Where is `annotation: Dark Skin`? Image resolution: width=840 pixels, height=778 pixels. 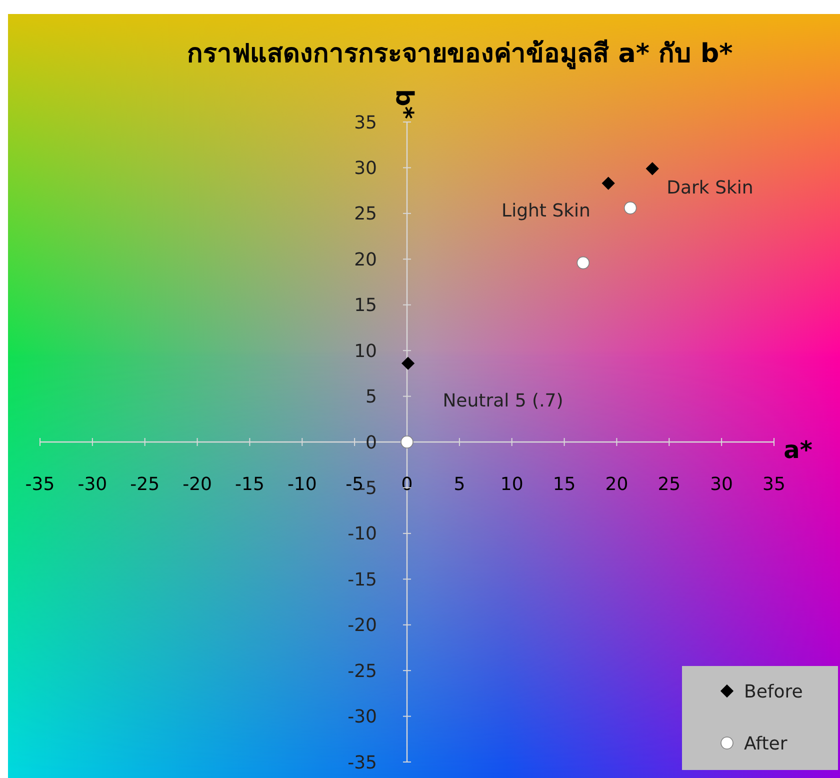
annotation: Dark Skin is located at coordinates (710, 187).